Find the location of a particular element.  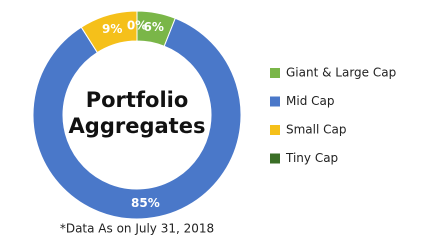

value-label: 6% is located at coordinates (153, 27).